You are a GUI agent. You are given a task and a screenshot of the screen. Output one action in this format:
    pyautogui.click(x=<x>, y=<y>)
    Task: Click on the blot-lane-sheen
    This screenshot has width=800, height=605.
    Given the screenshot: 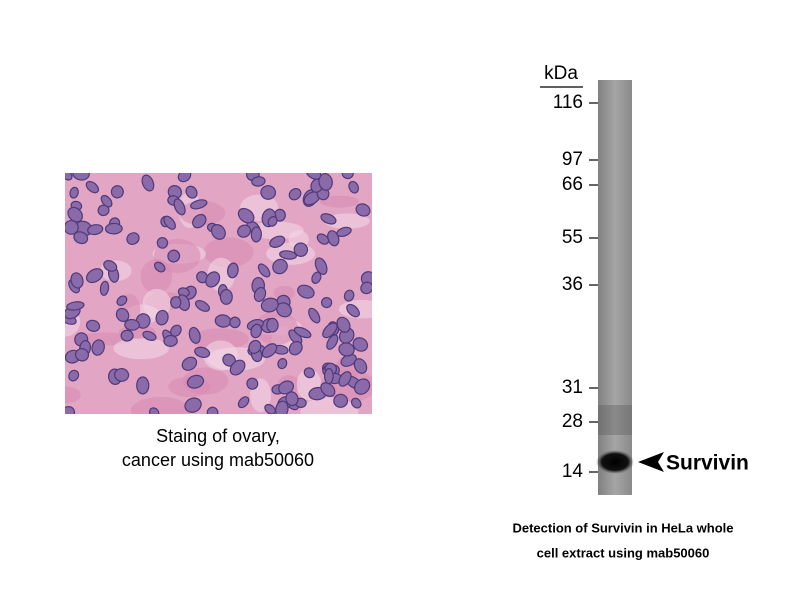 What is the action you would take?
    pyautogui.click(x=615, y=287)
    